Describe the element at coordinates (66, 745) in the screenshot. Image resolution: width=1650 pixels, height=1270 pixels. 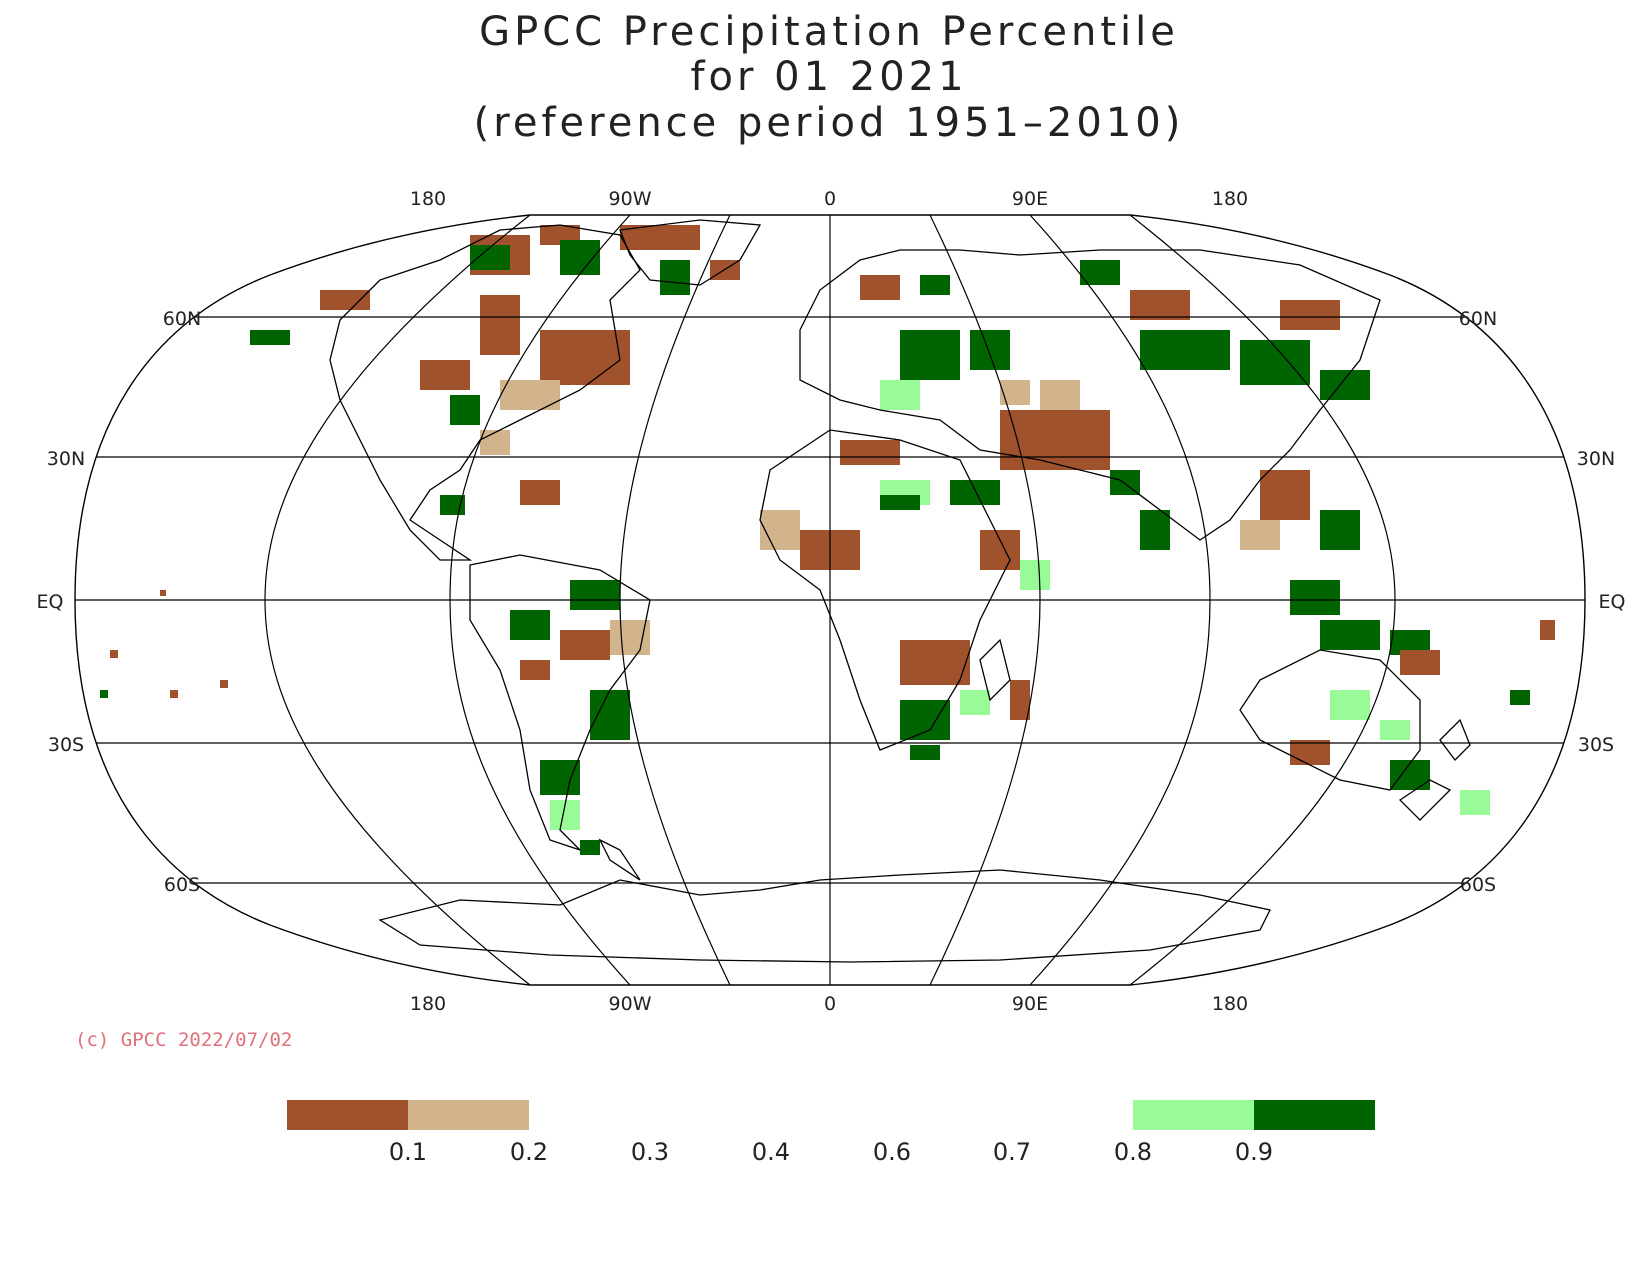
I see `left-lat-label-30s: 30S` at that location.